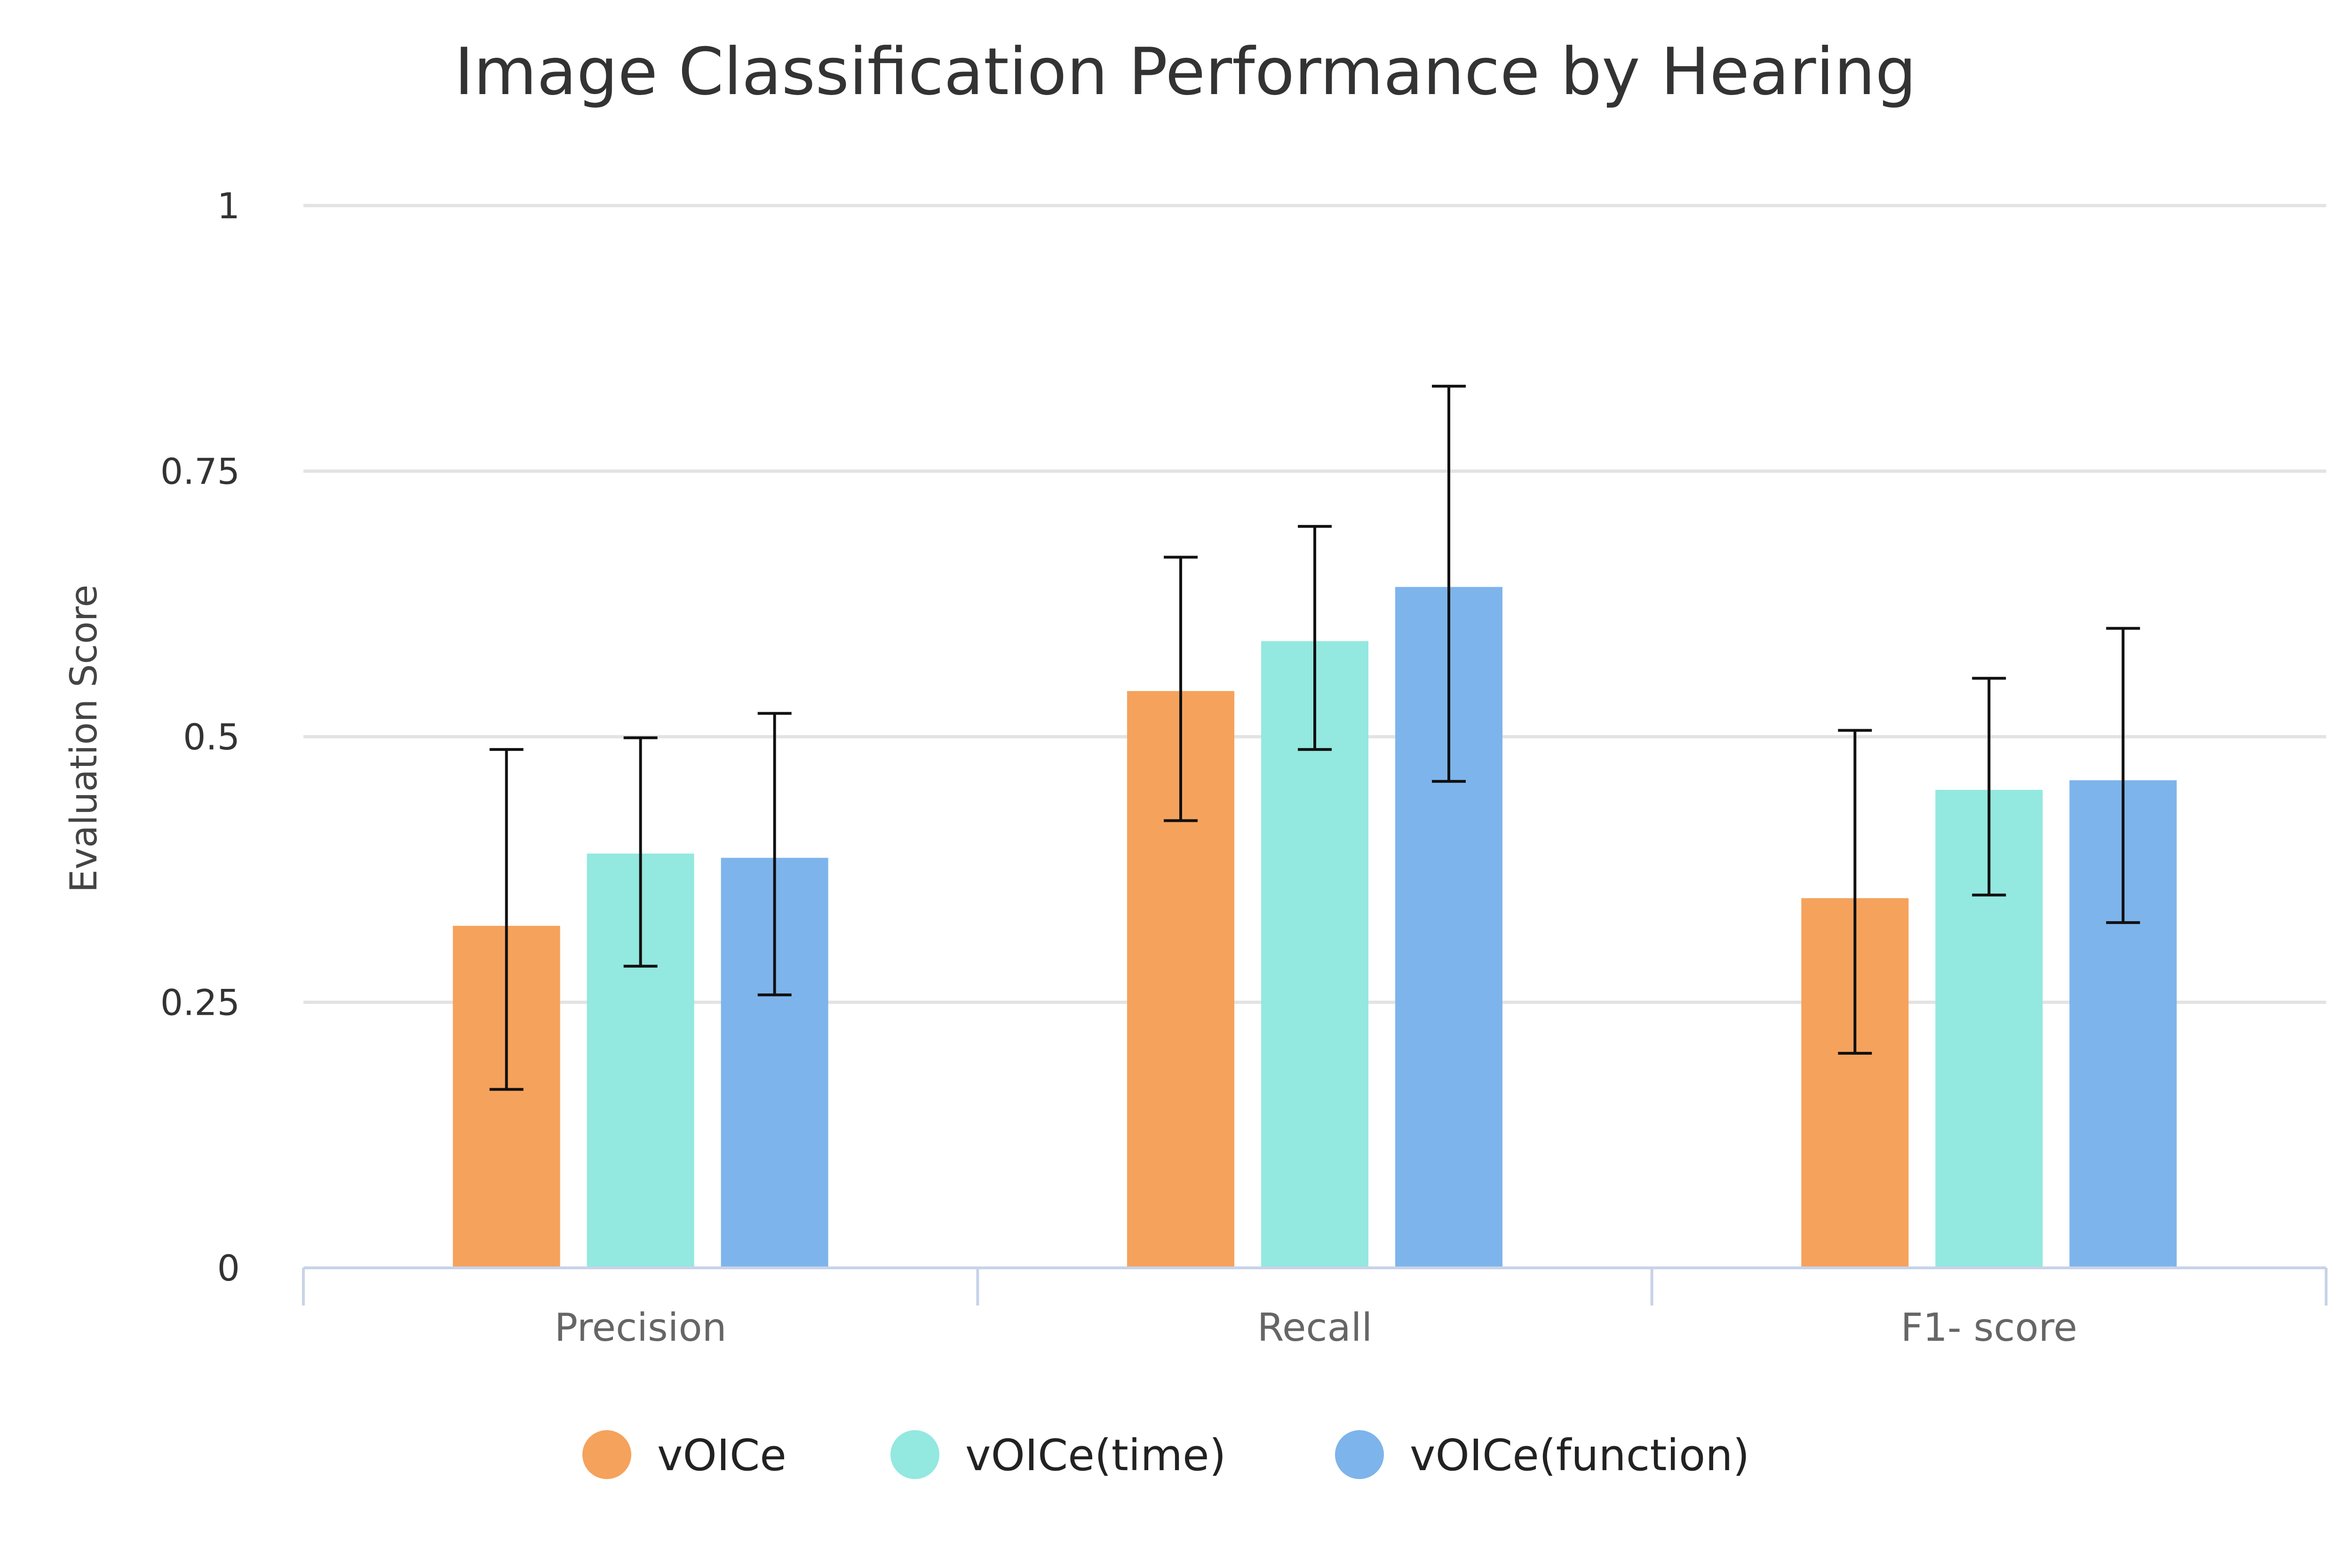  What do you see at coordinates (228, 206) in the screenshot?
I see `y-tick-label: 1` at bounding box center [228, 206].